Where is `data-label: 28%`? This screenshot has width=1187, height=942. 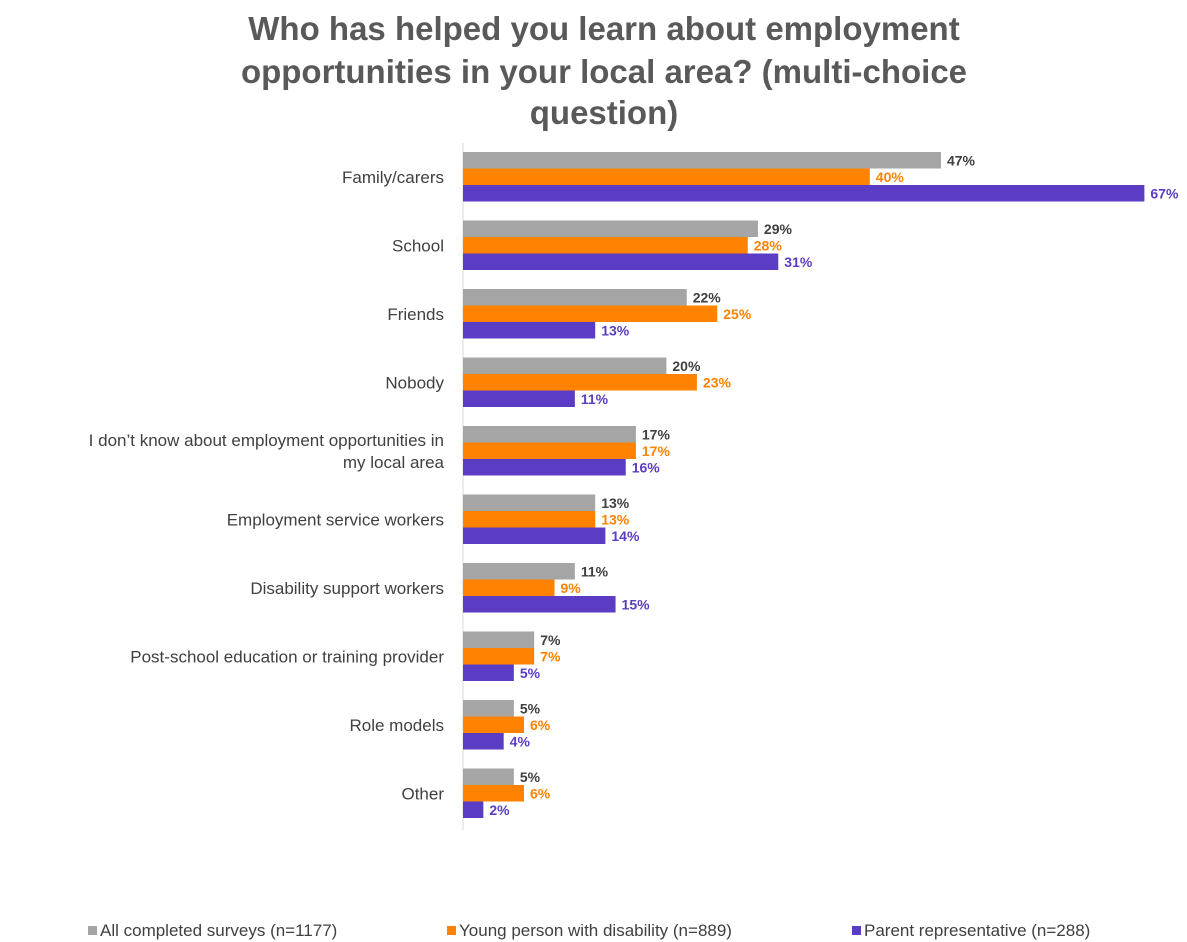 data-label: 28% is located at coordinates (768, 245).